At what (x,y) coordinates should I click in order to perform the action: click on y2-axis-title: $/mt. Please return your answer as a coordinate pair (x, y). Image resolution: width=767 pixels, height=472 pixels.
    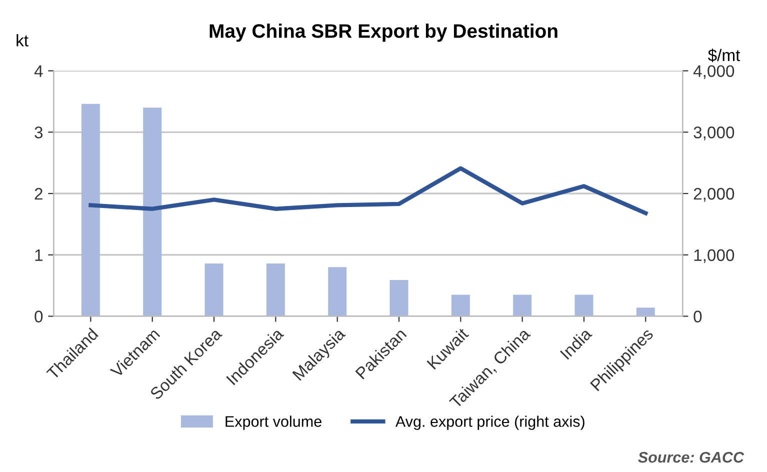
    Looking at the image, I should click on (724, 55).